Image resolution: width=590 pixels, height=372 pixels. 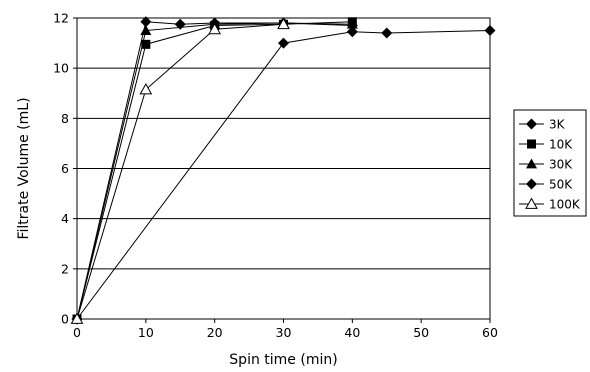 I want to click on y-tick-label: 8, so click(x=65, y=118).